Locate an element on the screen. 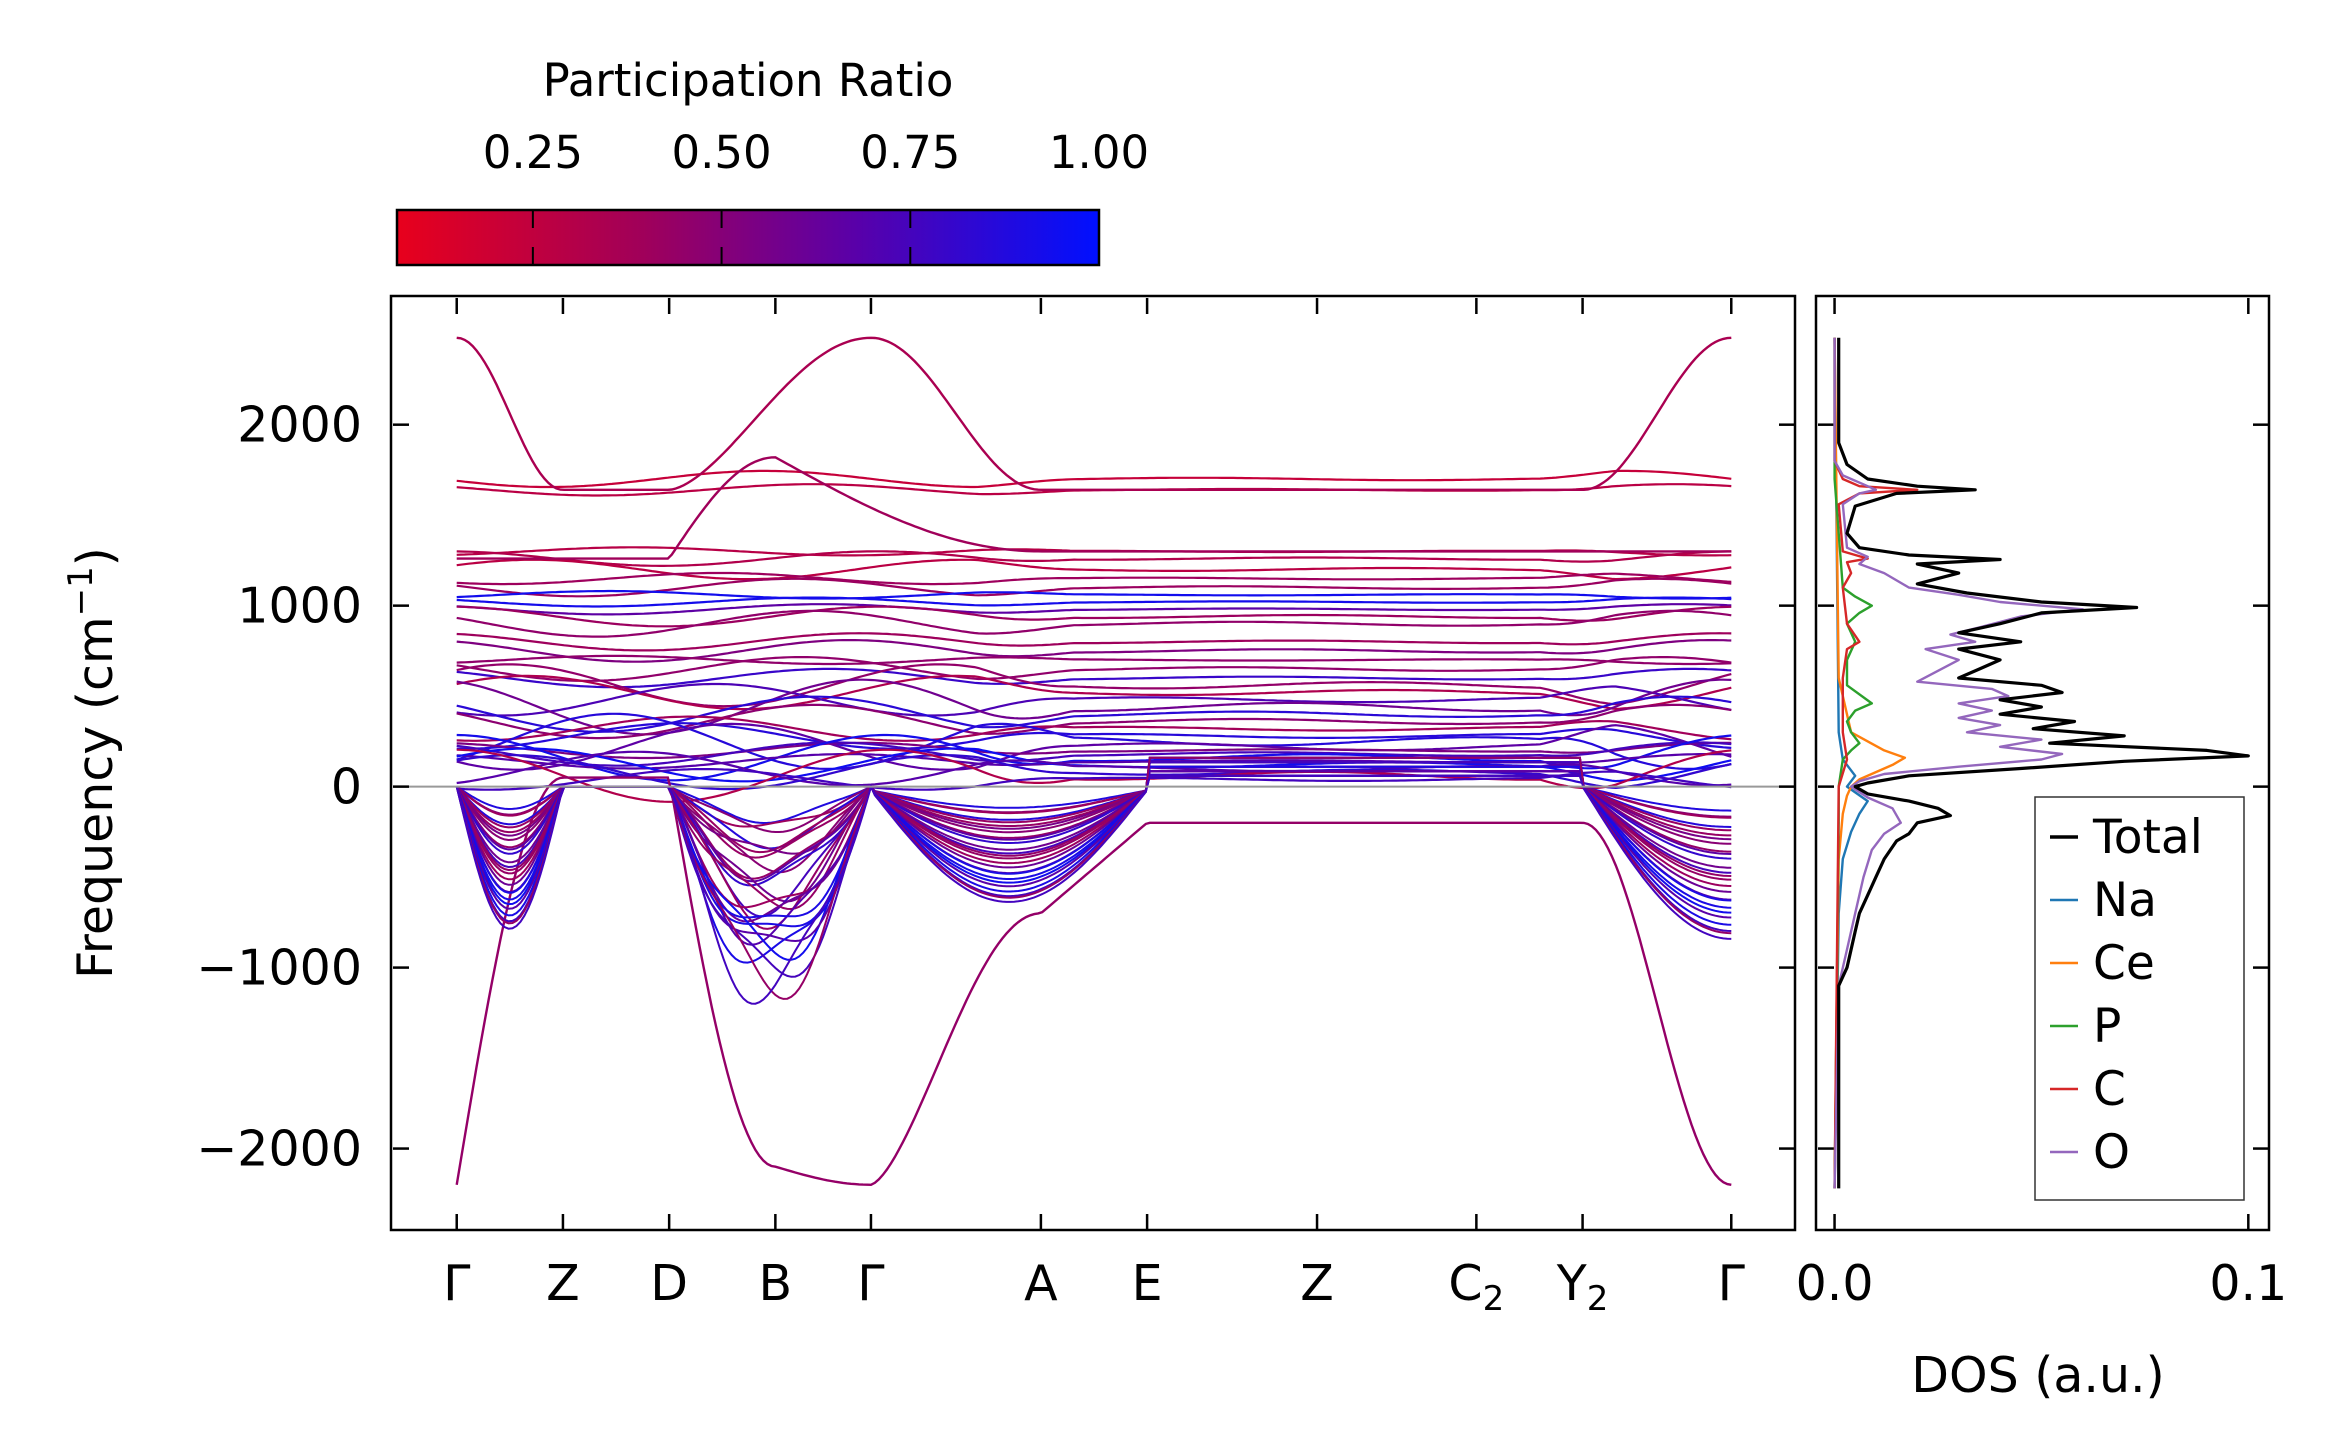 This screenshot has height=1455, width=2333. legend-label: C is located at coordinates (2109, 1089).